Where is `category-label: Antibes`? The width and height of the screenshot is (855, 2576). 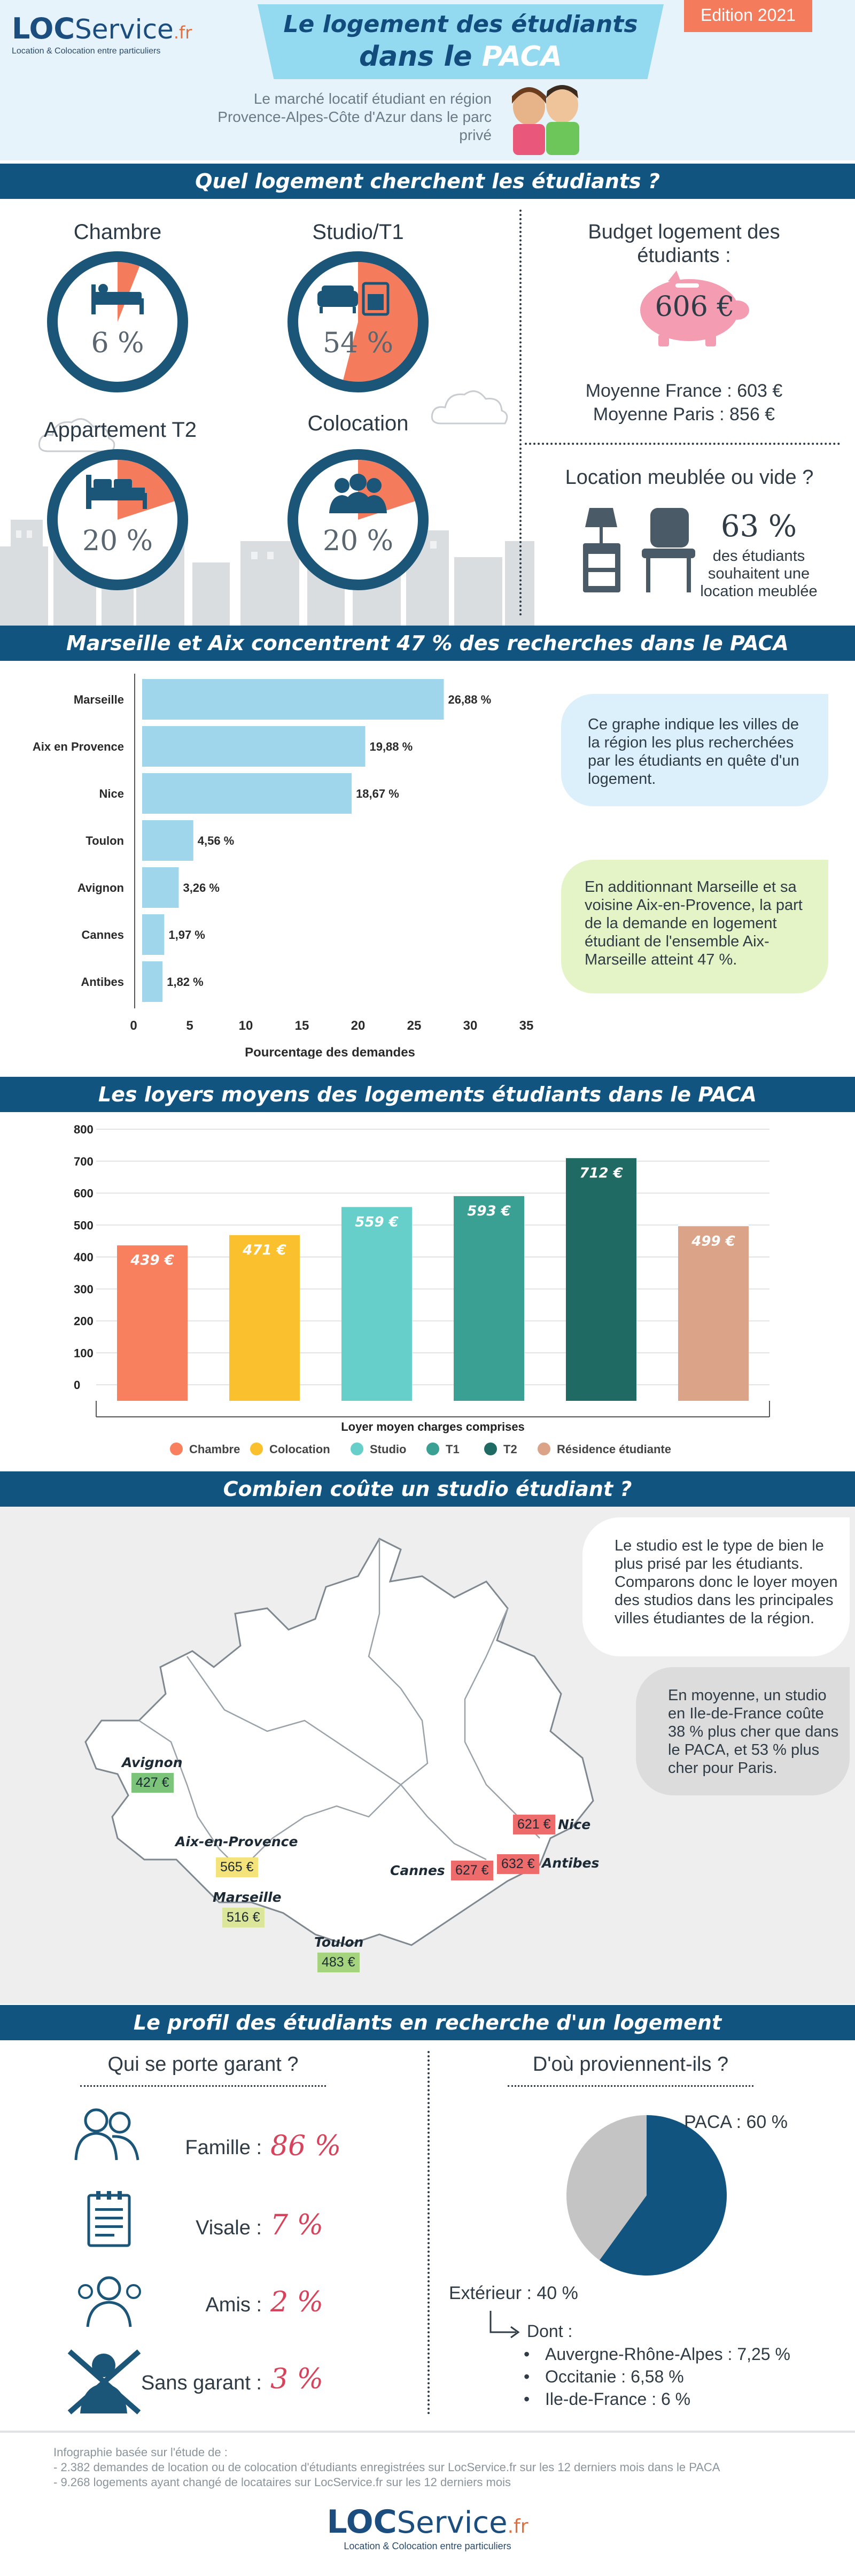 category-label: Antibes is located at coordinates (102, 982).